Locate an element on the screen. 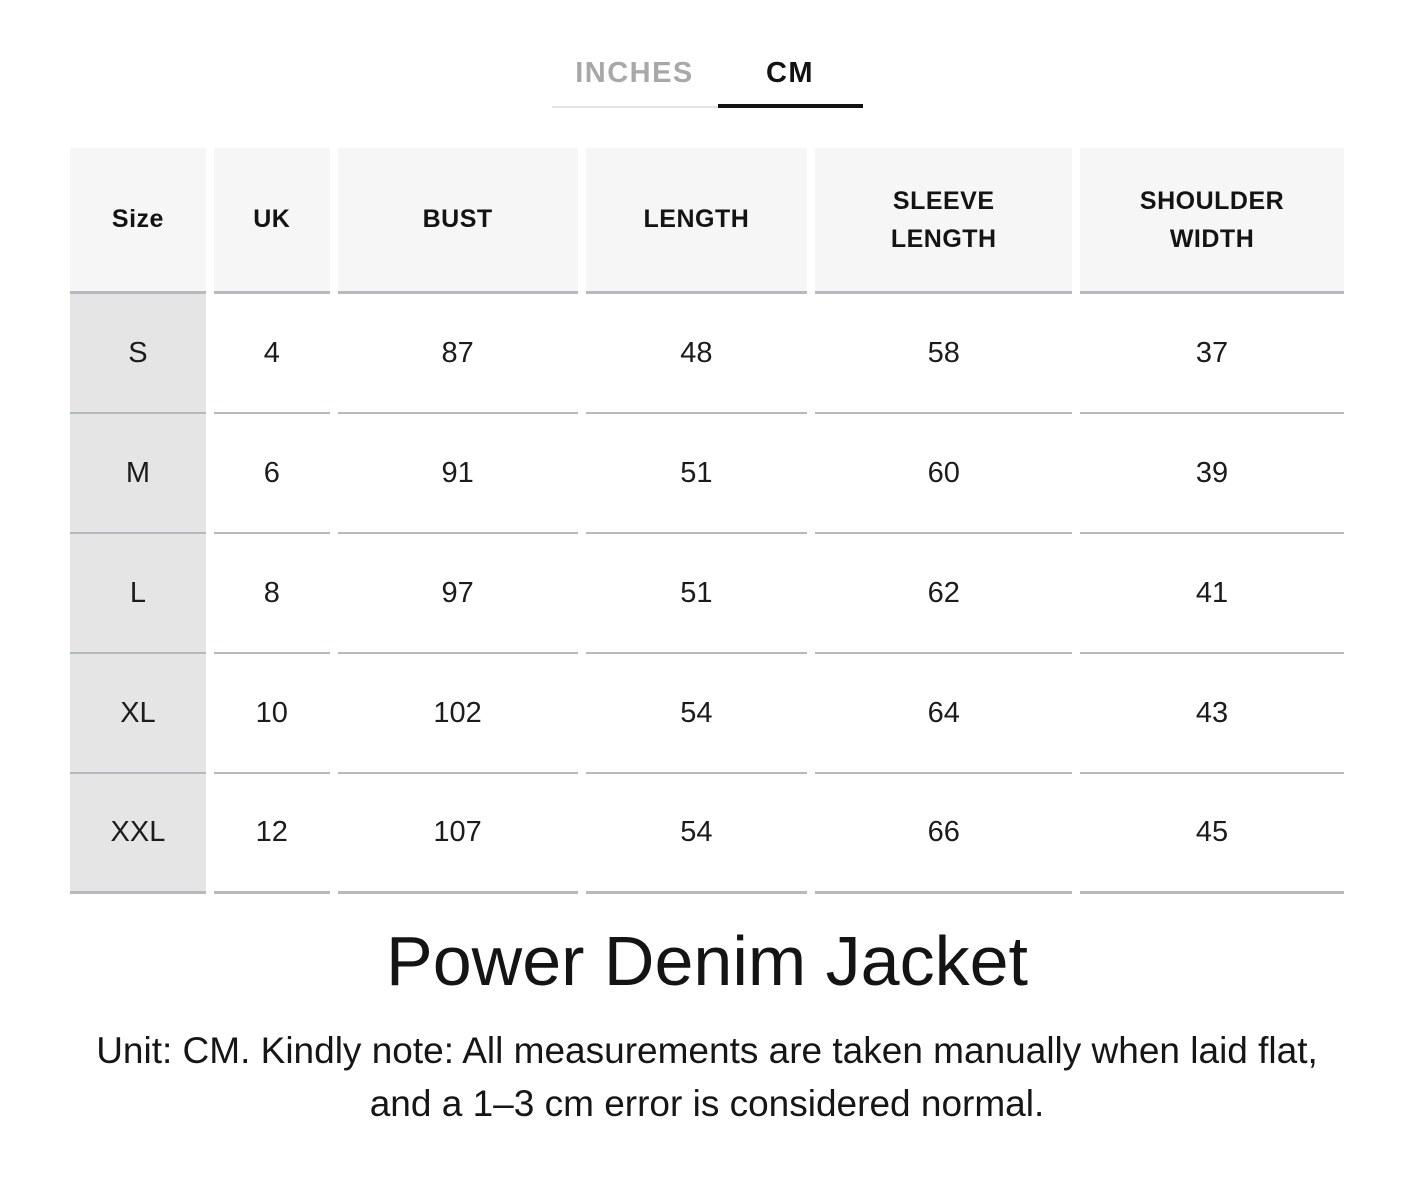 Image resolution: width=1414 pixels, height=1187 pixels. uk-cell: 8 is located at coordinates (271, 594).